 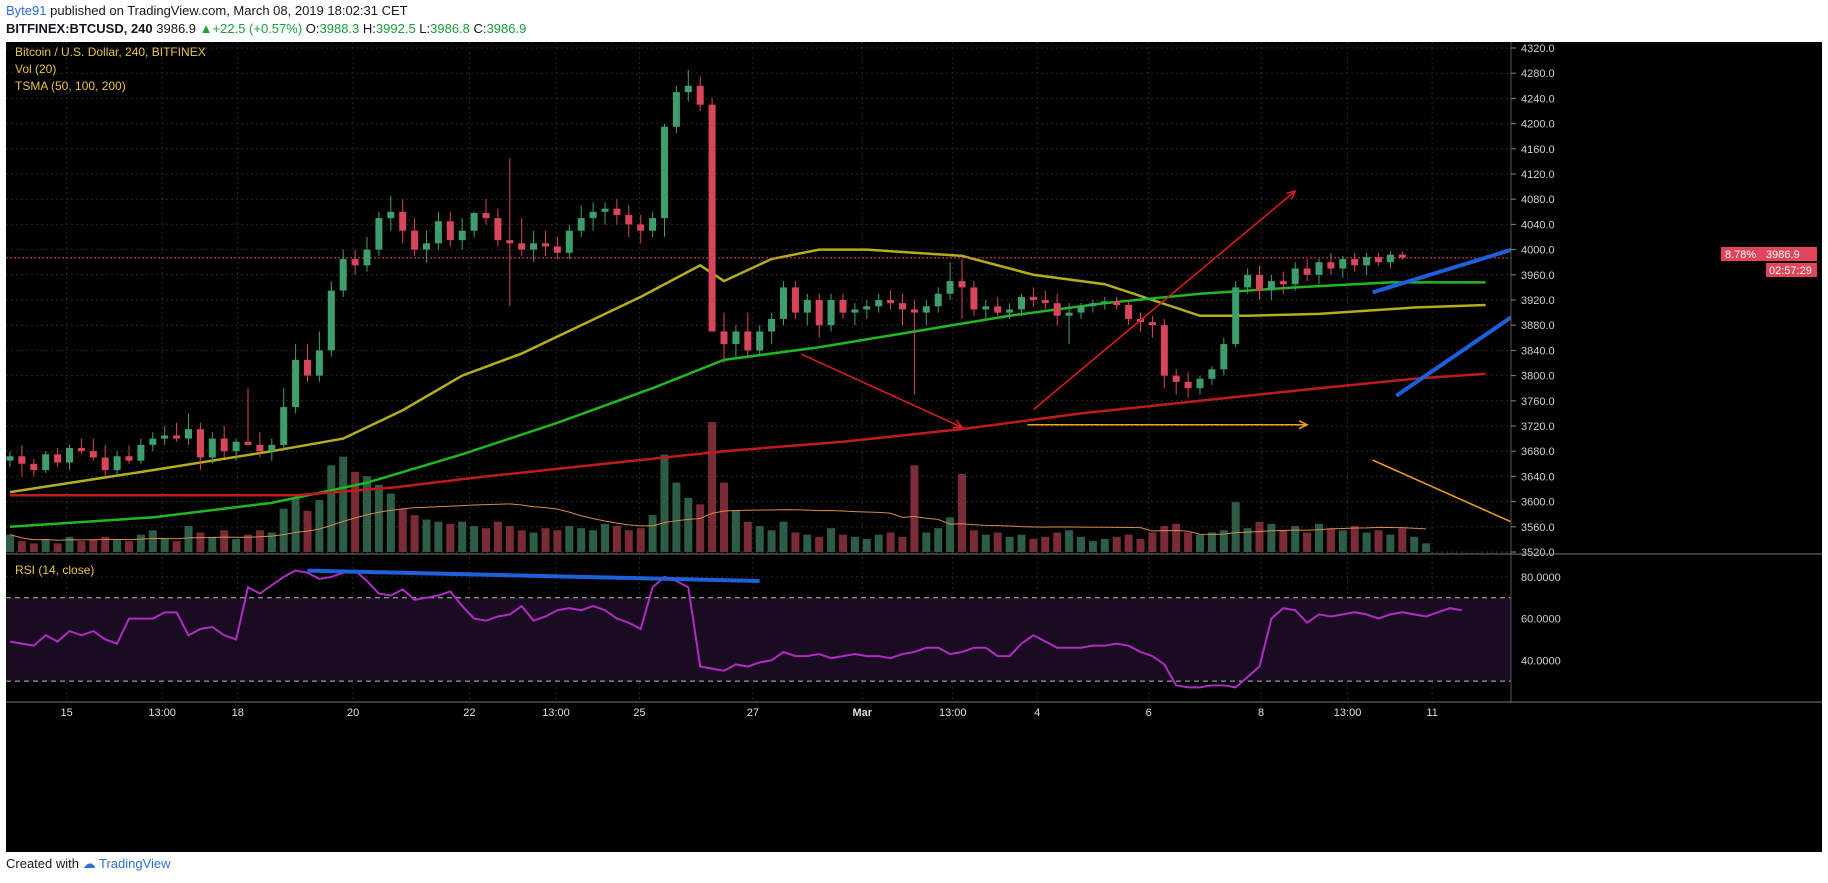 I want to click on price-tick-label: 4280.0, so click(x=1538, y=74).